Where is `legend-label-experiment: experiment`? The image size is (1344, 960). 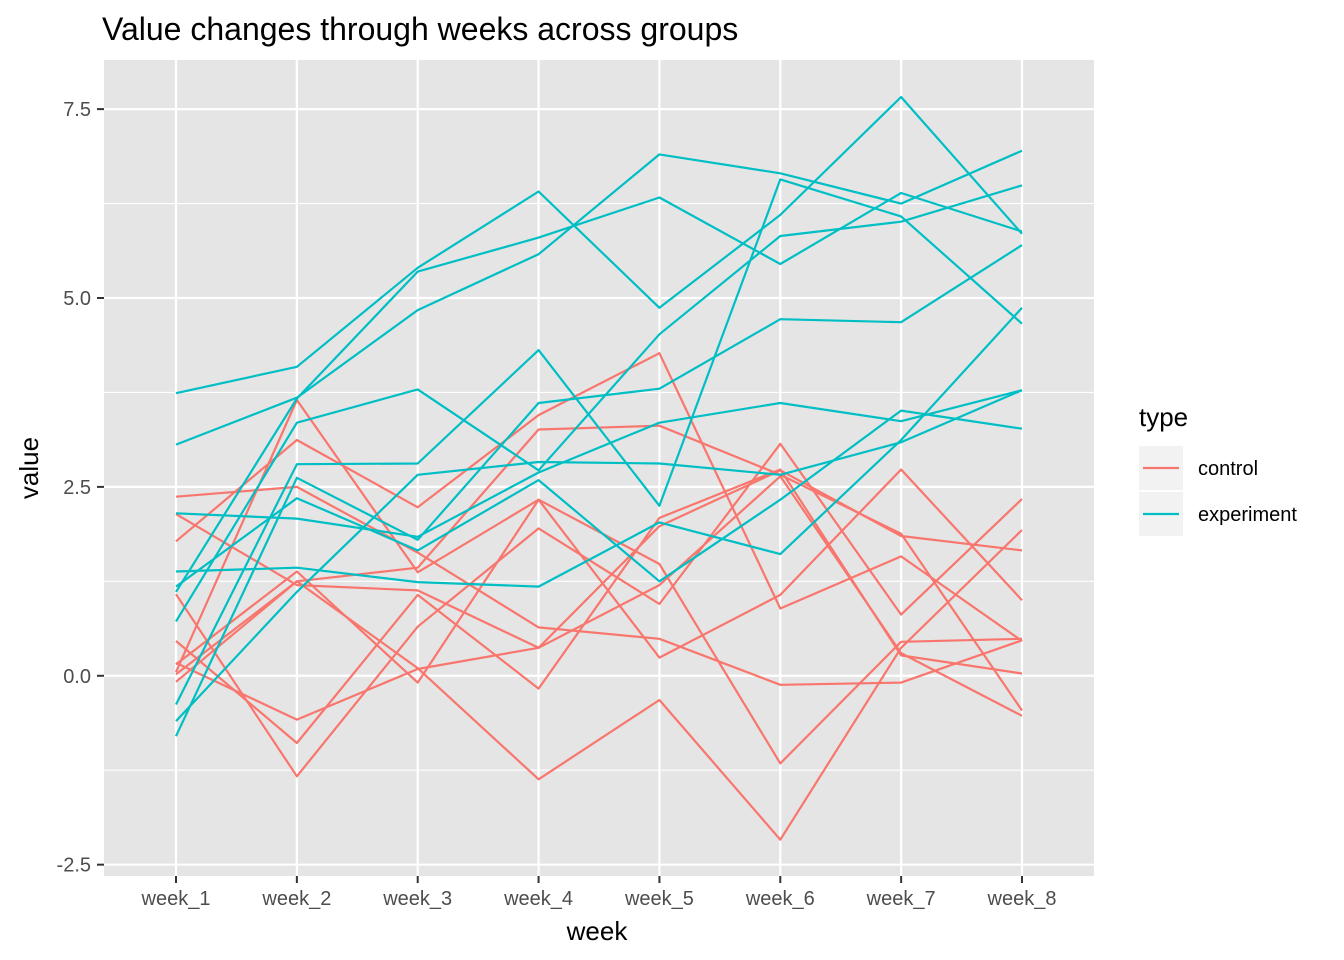
legend-label-experiment: experiment is located at coordinates (1247, 515).